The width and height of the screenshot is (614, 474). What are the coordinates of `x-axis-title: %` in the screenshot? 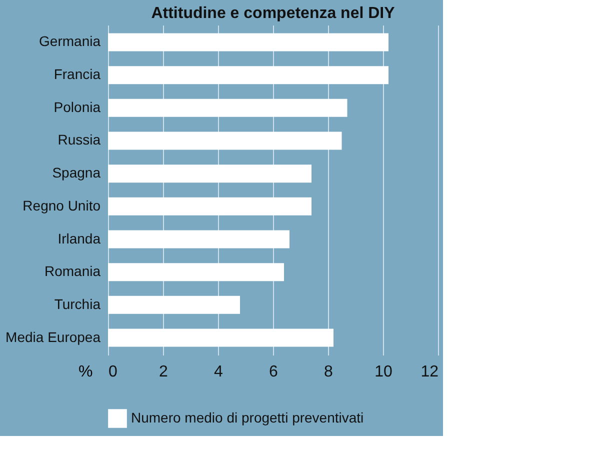 It's located at (85, 372).